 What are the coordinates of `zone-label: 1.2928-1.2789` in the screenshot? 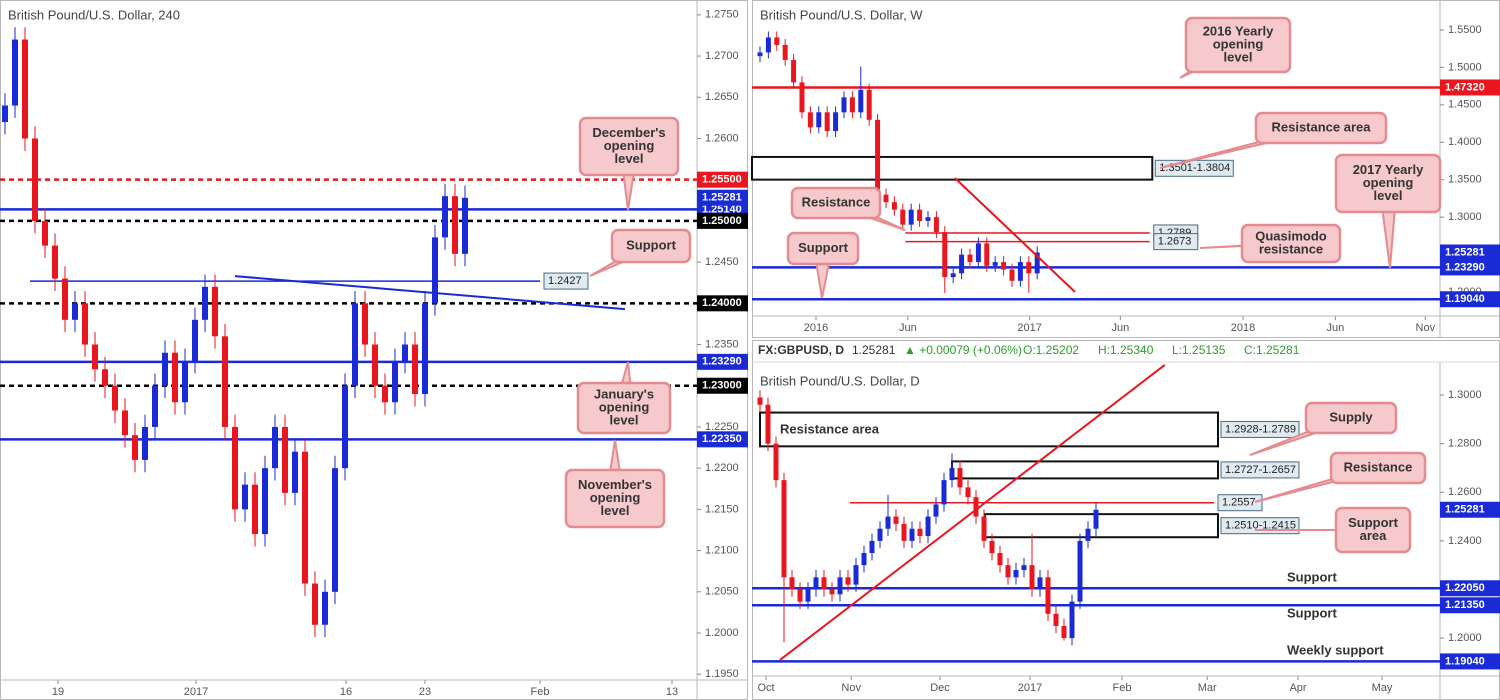 It's located at (1260, 429).